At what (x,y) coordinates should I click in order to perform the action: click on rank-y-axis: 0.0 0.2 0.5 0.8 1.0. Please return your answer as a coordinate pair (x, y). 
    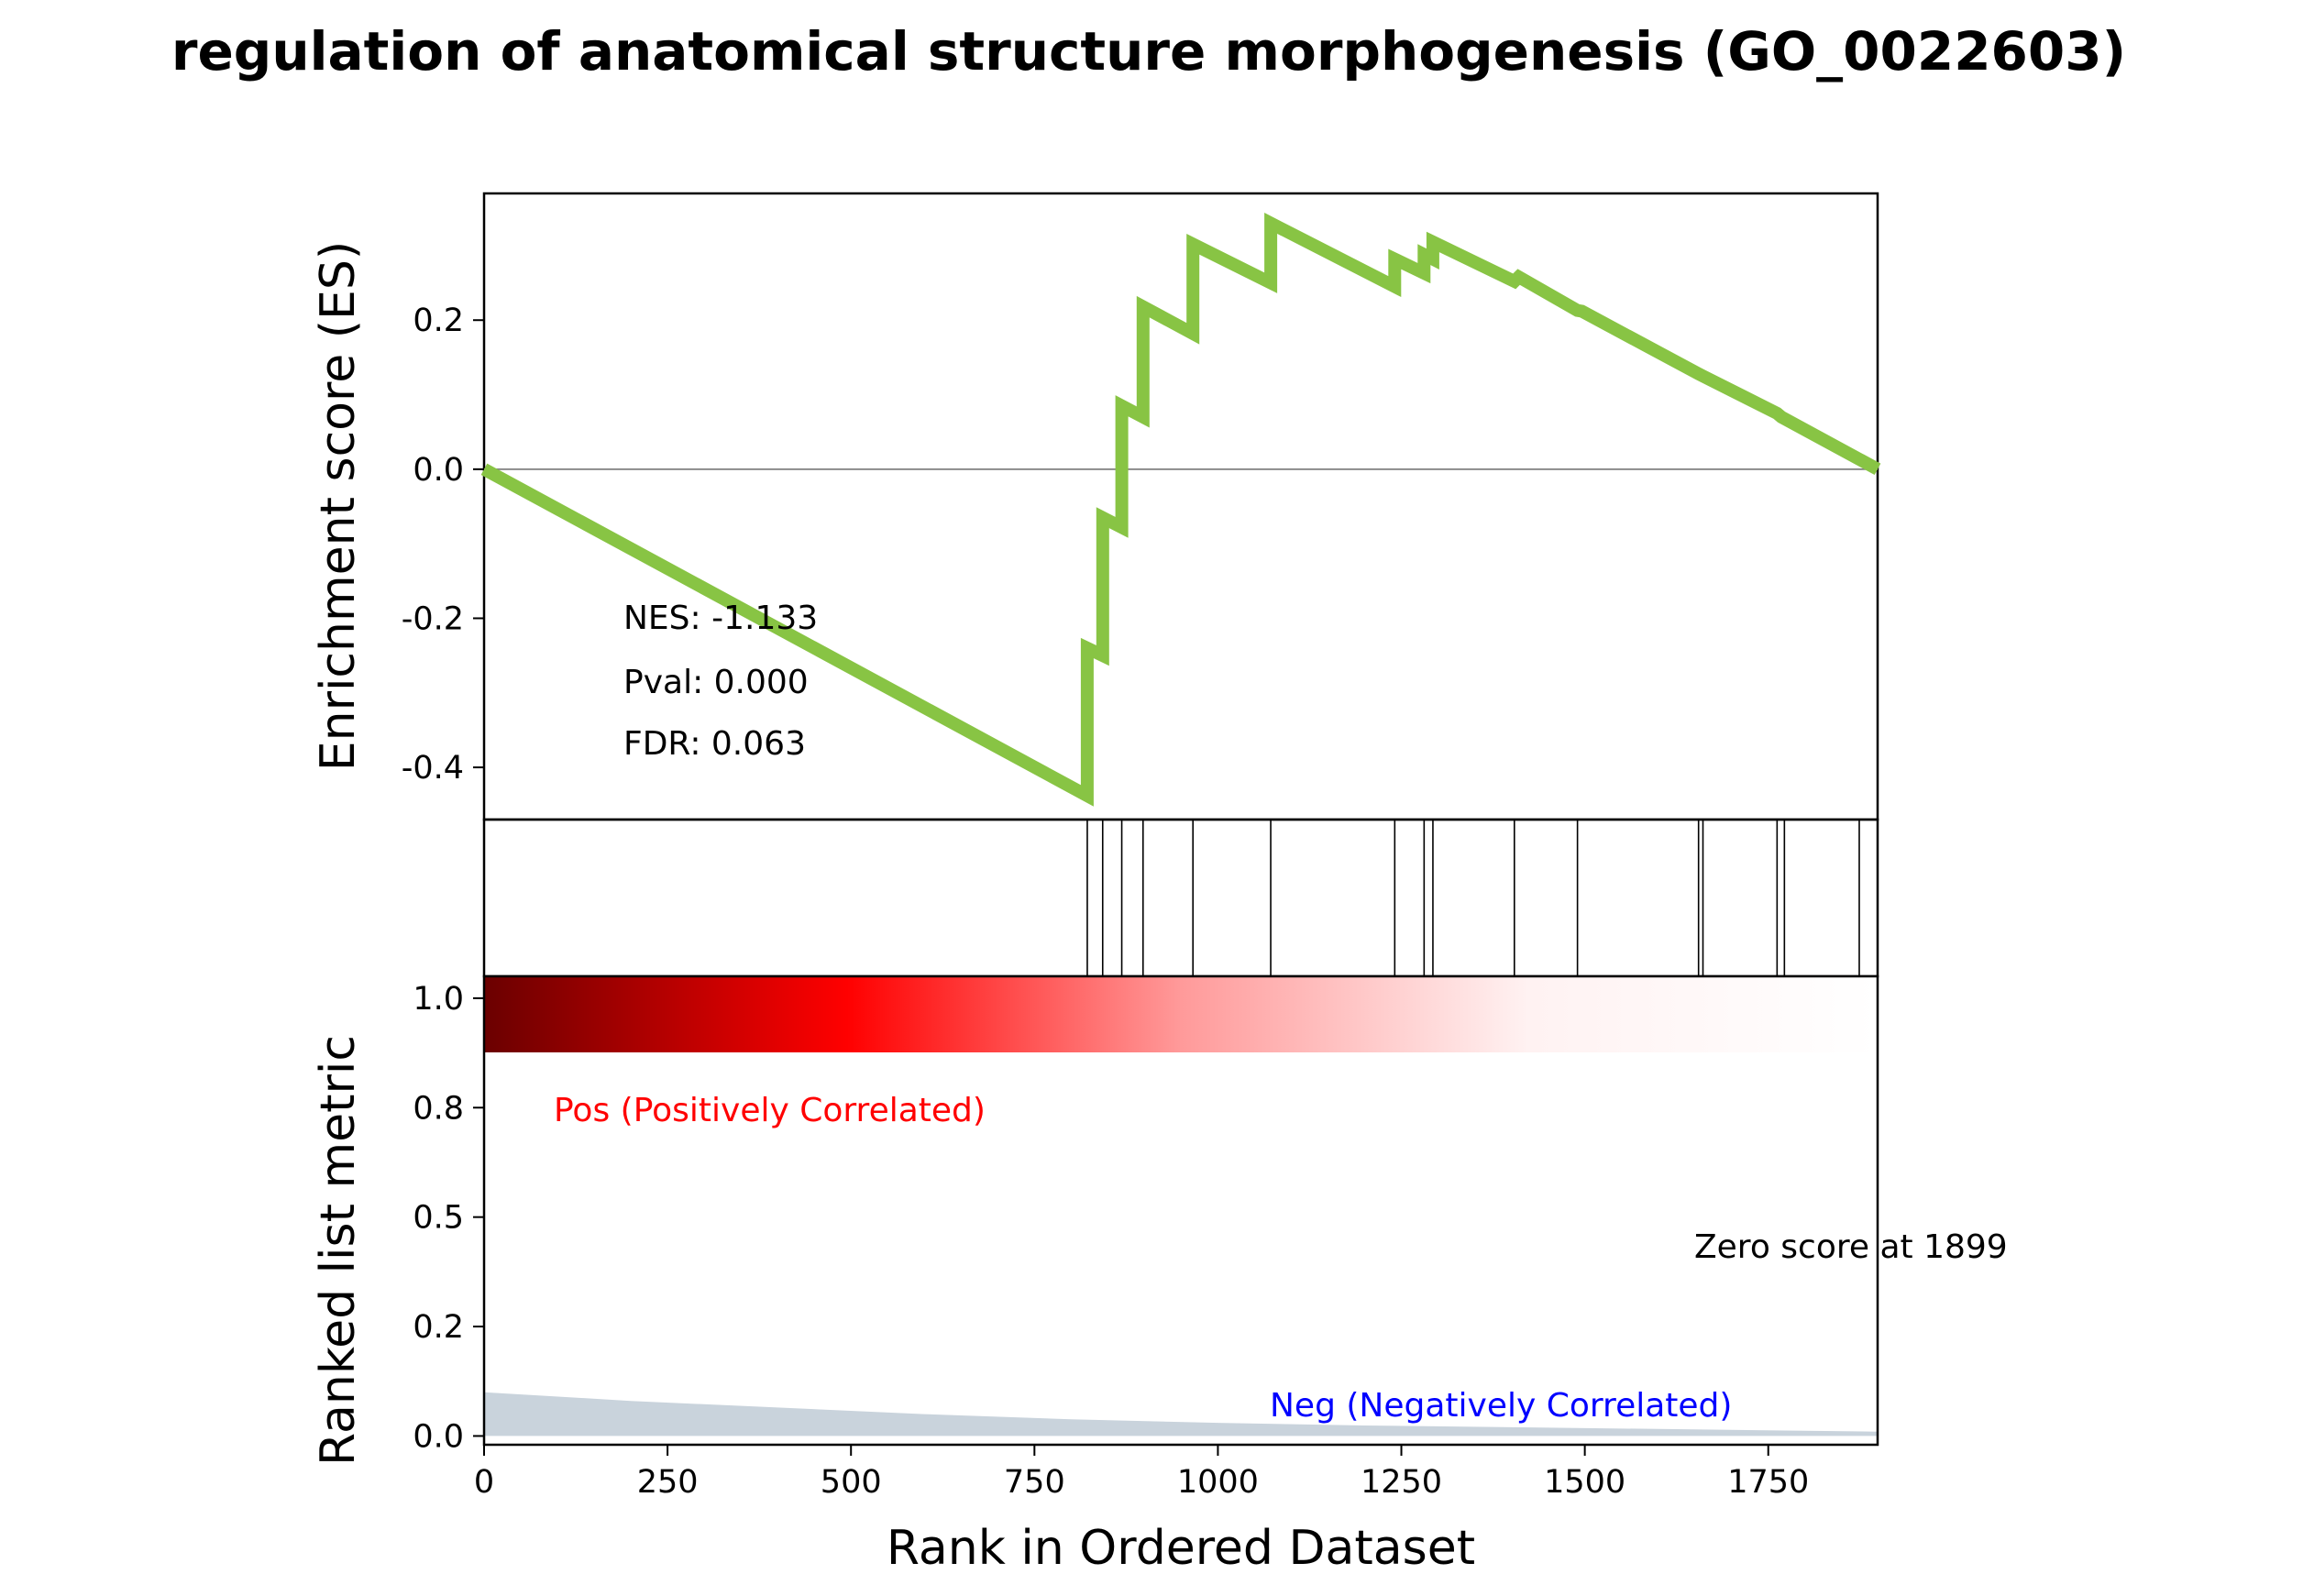
    Looking at the image, I should click on (448, 1218).